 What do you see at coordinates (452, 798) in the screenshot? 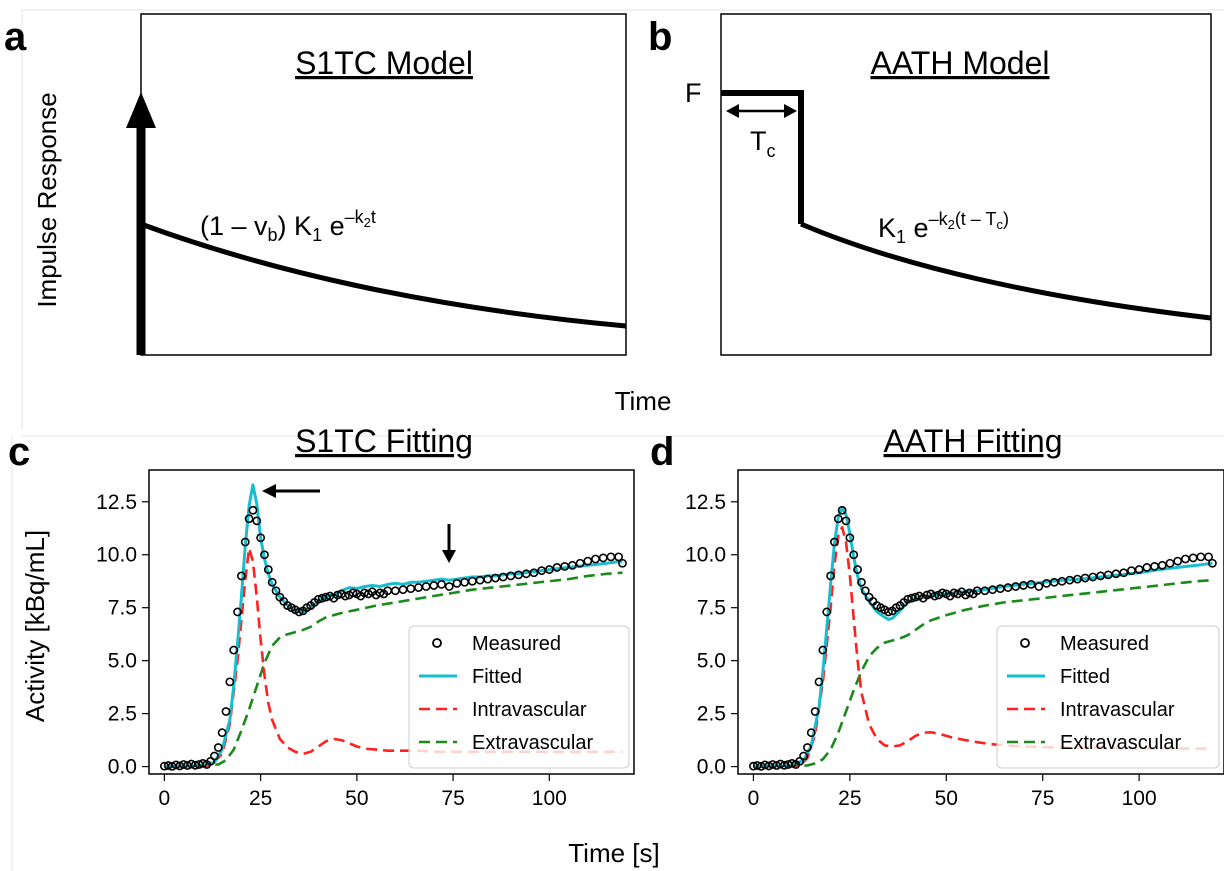
I see `chart-c-xtick-label: 75` at bounding box center [452, 798].